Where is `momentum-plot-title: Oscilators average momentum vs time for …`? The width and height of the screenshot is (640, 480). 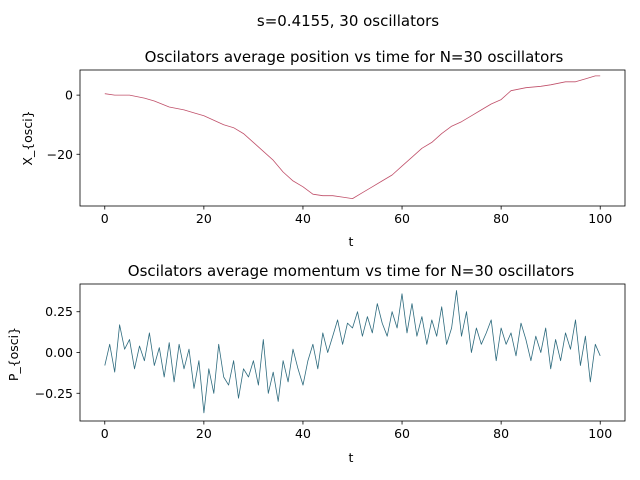
momentum-plot-title: Oscilators average momentum vs time for … is located at coordinates (351, 271).